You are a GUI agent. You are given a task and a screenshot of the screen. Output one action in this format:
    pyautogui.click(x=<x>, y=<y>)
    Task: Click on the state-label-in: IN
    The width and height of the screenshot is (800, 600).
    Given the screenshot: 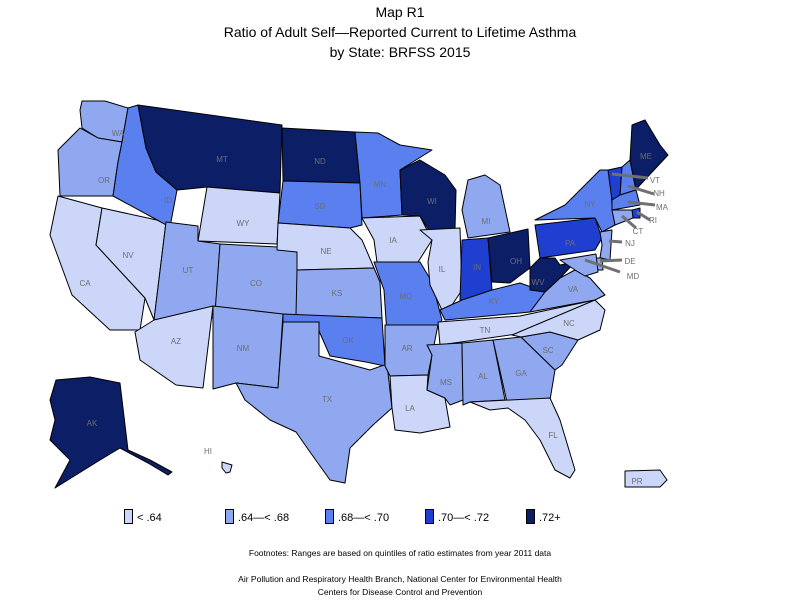 What is the action you would take?
    pyautogui.click(x=477, y=267)
    